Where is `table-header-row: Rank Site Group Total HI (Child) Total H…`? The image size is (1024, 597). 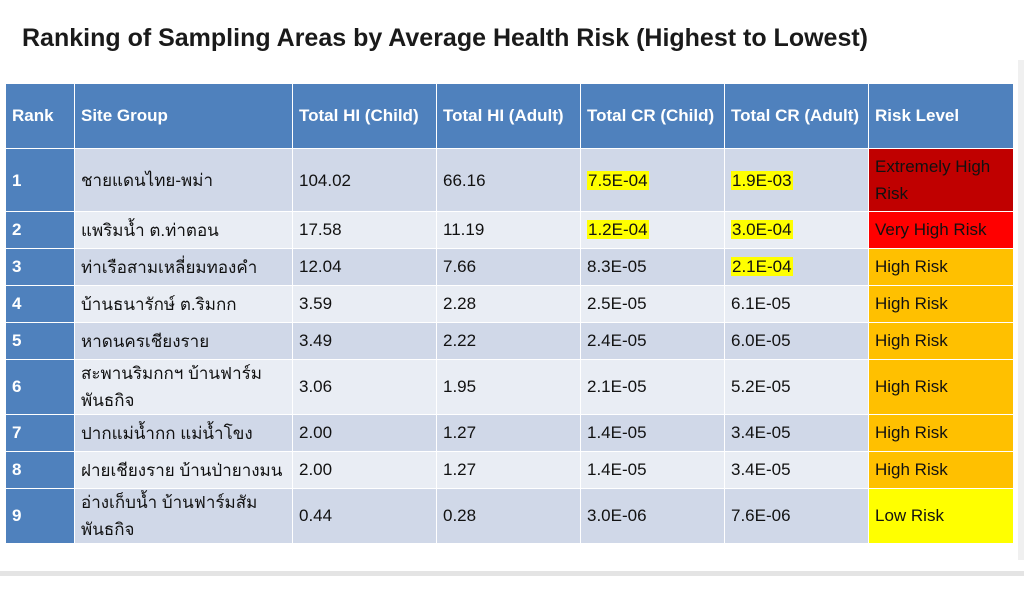 table-header-row: Rank Site Group Total HI (Child) Total H… is located at coordinates (509, 116).